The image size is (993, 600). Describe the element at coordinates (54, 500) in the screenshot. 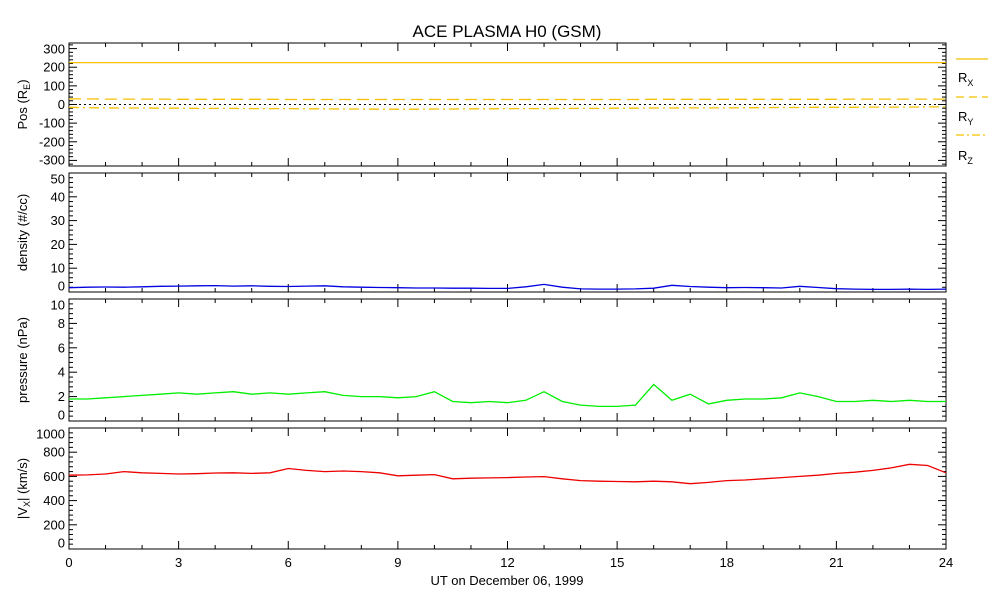

I see `y-tick-label: 400` at that location.